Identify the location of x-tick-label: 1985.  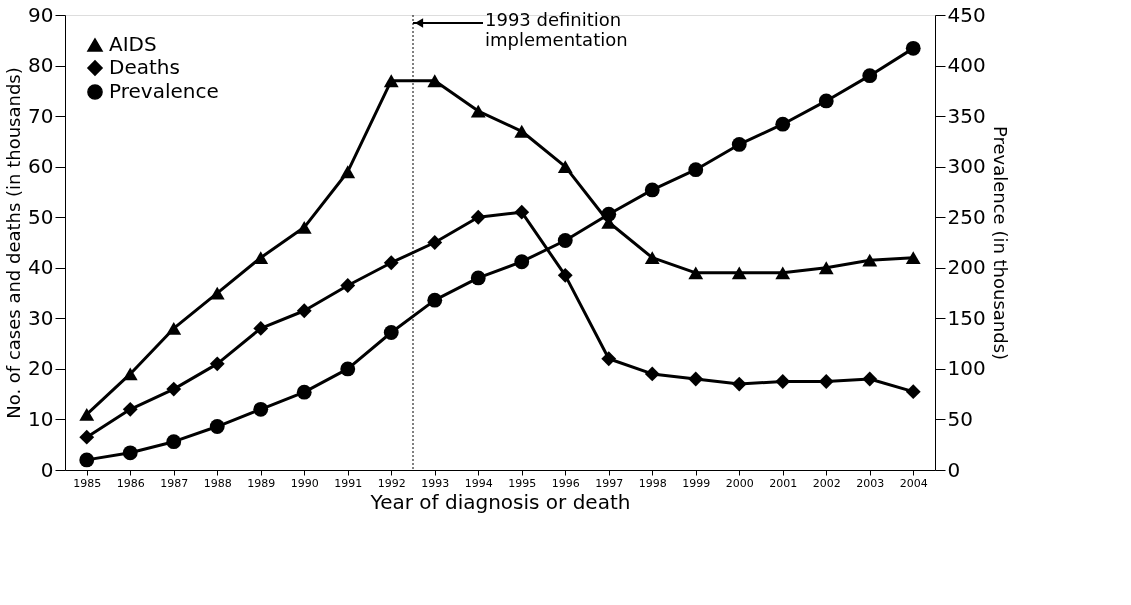
(87, 483).